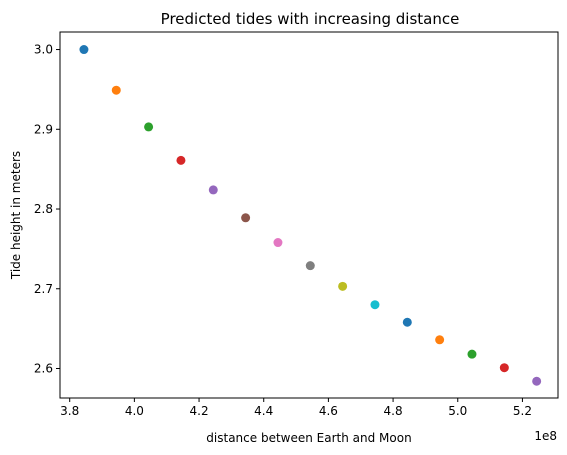  I want to click on y-tick-label: 2.9, so click(43, 129).